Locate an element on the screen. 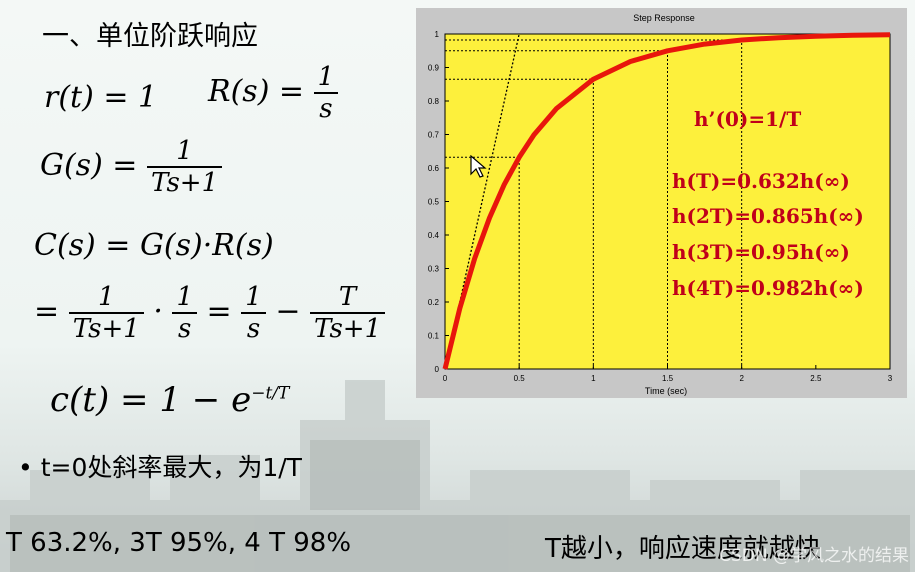  minus-sign: − is located at coordinates (288, 311).